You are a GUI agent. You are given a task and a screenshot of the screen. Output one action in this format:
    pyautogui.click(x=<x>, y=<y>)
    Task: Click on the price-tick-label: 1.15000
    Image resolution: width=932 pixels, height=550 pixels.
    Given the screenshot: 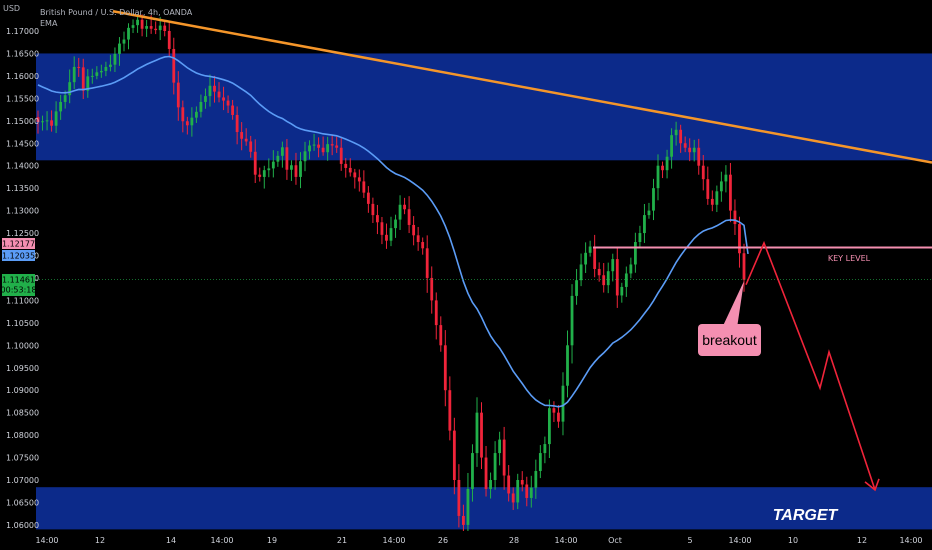 What is the action you would take?
    pyautogui.click(x=22, y=121)
    